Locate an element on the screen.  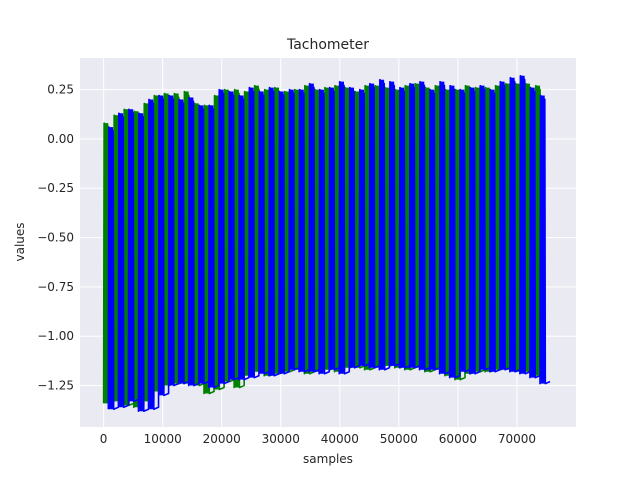
x-tick-label: 0 is located at coordinates (104, 439).